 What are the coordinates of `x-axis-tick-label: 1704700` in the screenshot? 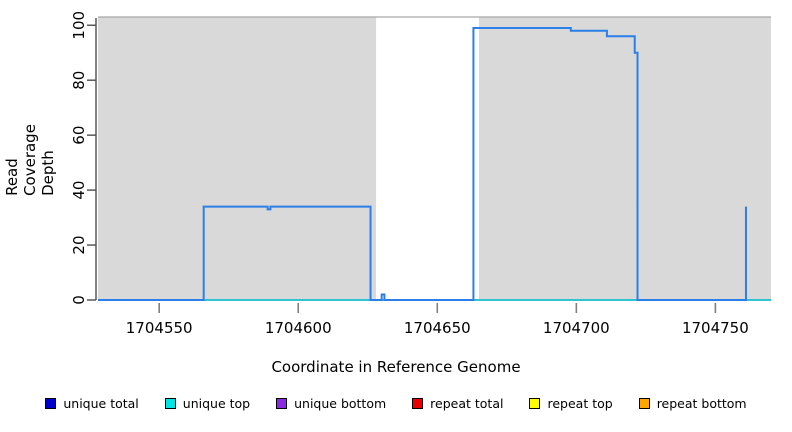 It's located at (576, 328).